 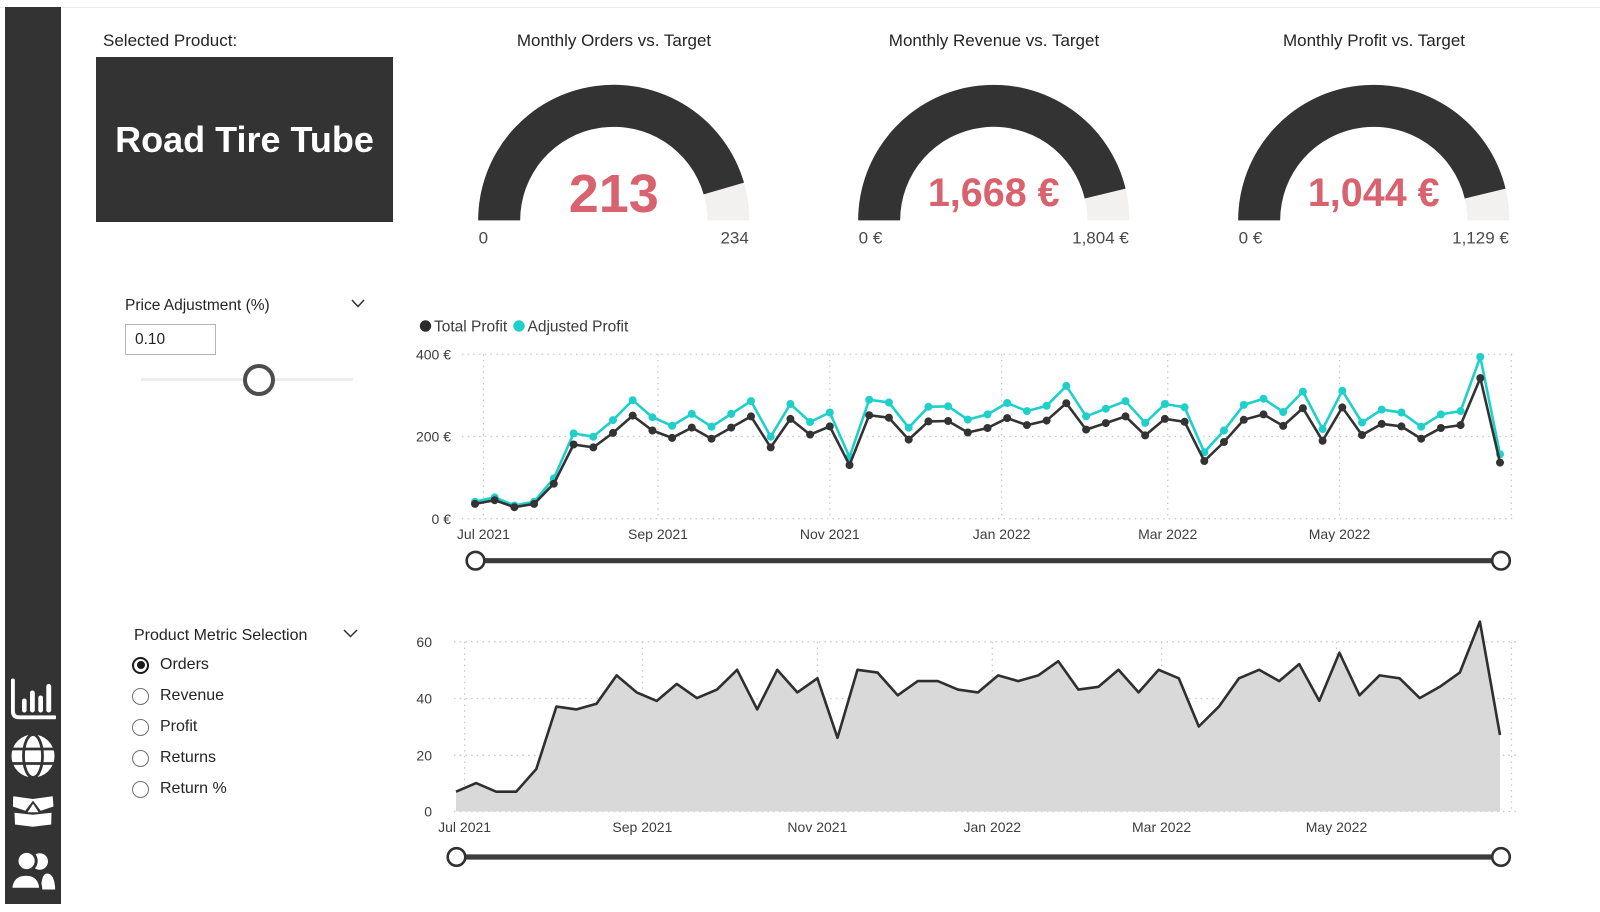 I want to click on svg-text: 213, so click(x=614, y=194).